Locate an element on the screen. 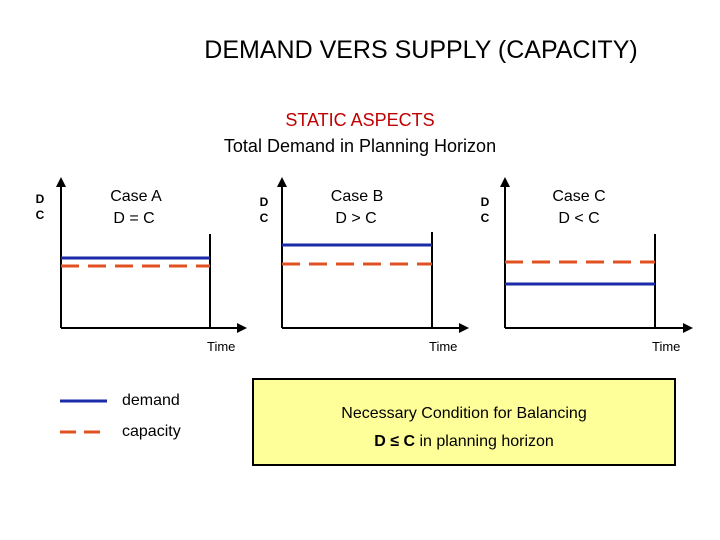  condition-operator: ≤ is located at coordinates (394, 441).